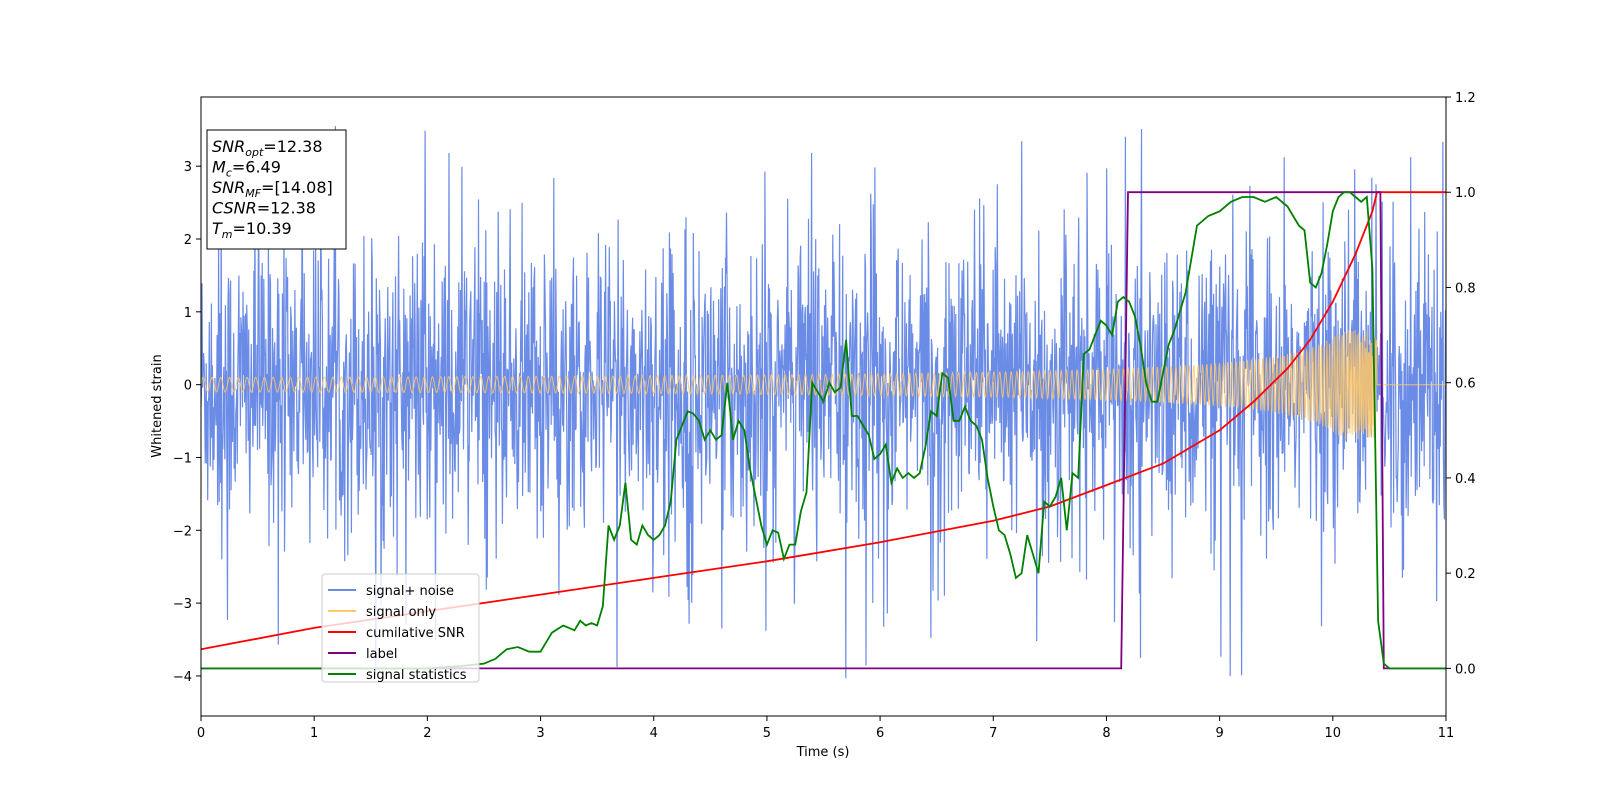 This screenshot has width=1600, height=800. What do you see at coordinates (880, 733) in the screenshot?
I see `x-tick-label: 6` at bounding box center [880, 733].